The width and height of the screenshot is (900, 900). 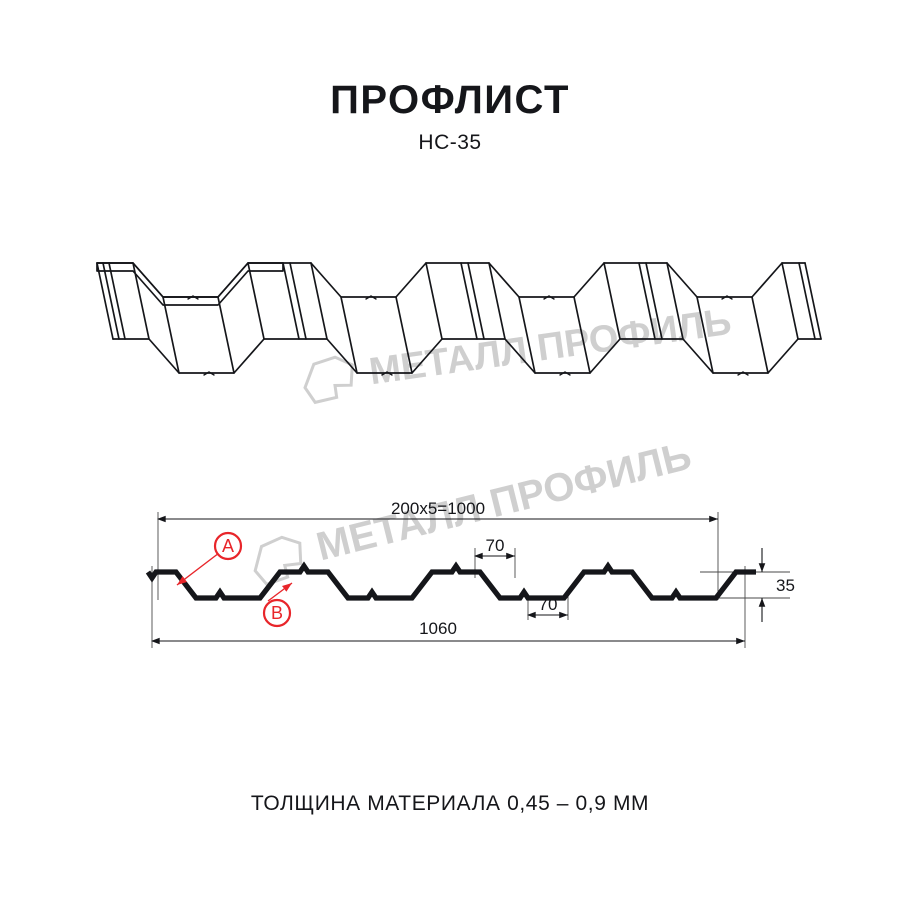 I want to click on dimension-pitch-total-label: 200x5=1000, so click(x=438, y=508).